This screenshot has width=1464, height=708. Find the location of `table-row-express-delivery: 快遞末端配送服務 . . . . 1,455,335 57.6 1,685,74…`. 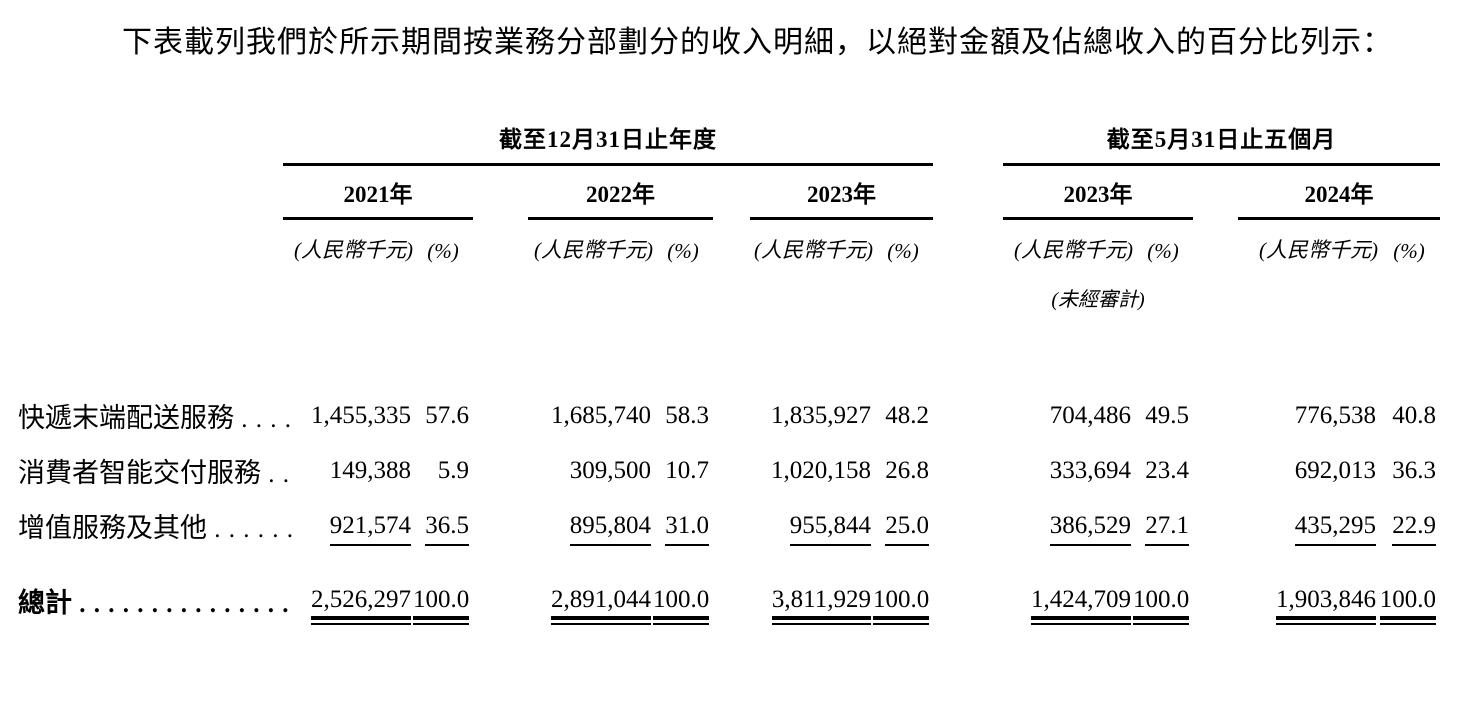

table-row-express-delivery: 快遞末端配送服務 . . . . 1,455,335 57.6 1,685,74… is located at coordinates (732, 415).